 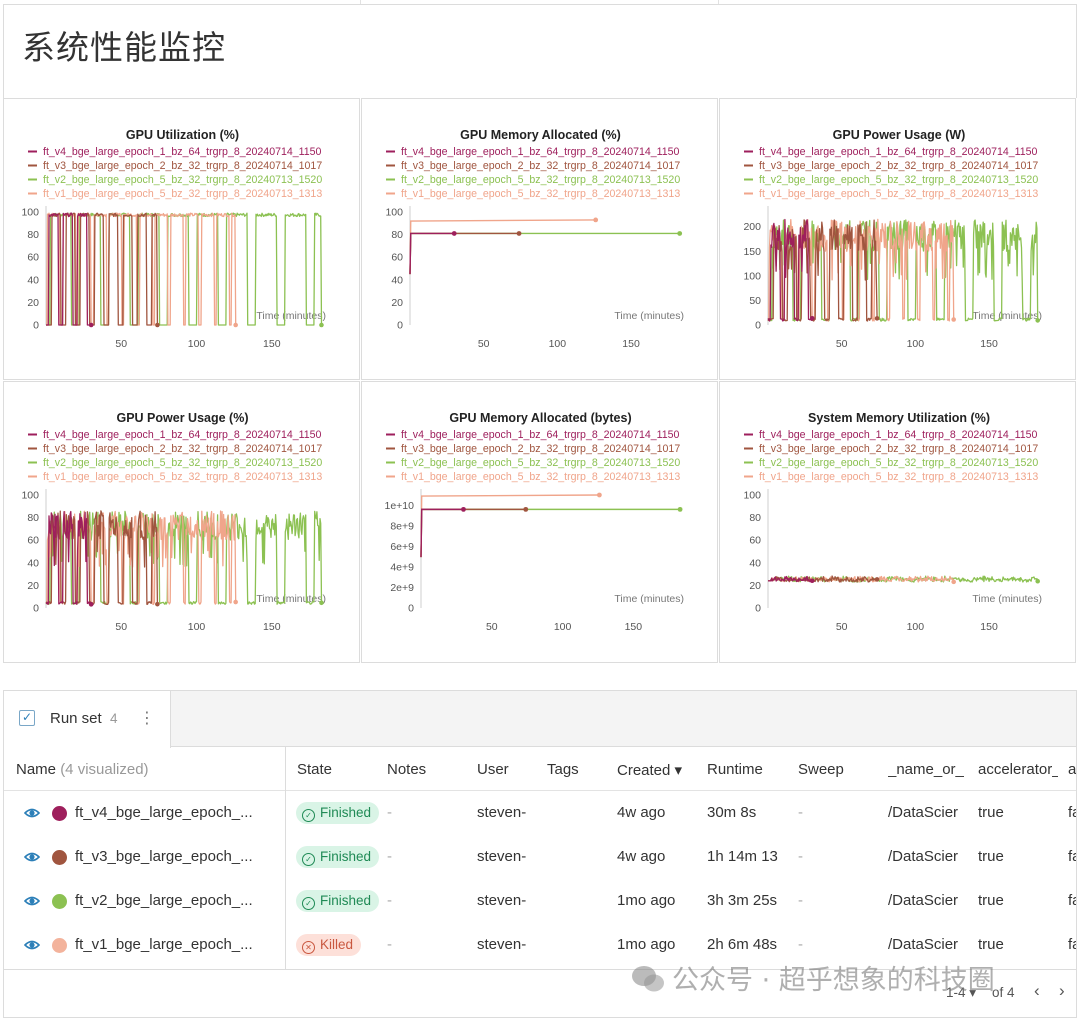 What do you see at coordinates (33, 586) in the screenshot?
I see `y-tick-label: 20` at bounding box center [33, 586].